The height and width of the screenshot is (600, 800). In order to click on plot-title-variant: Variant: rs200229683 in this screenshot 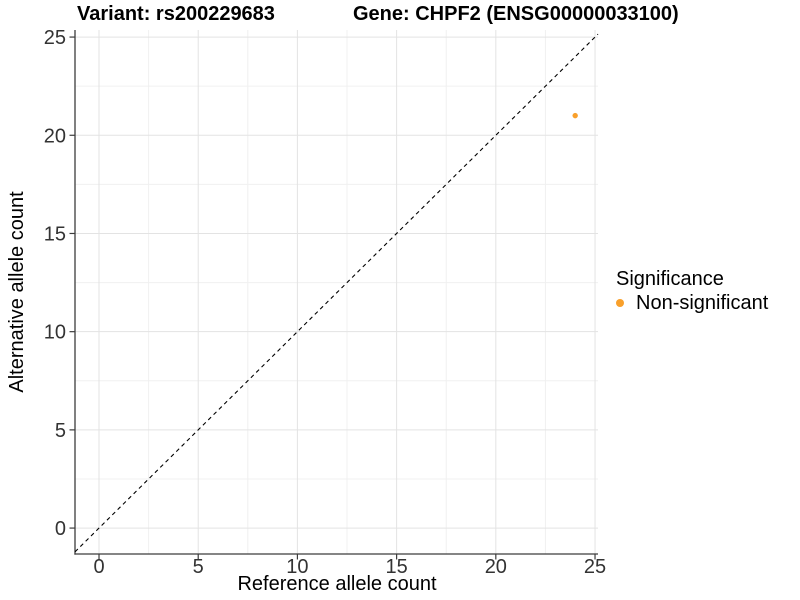, I will do `click(176, 14)`.